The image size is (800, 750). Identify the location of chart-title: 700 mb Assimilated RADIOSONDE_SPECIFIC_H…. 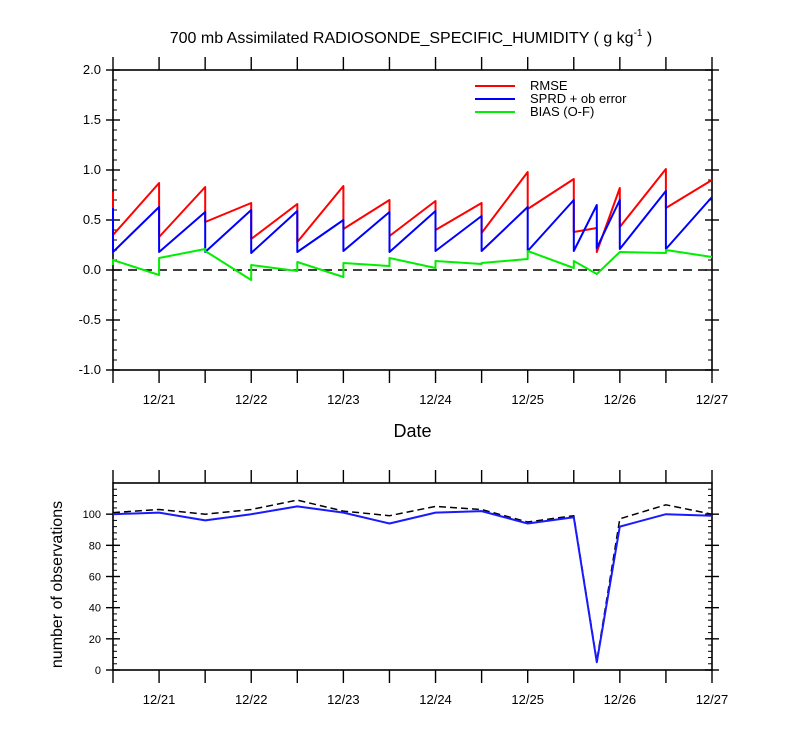
(411, 37).